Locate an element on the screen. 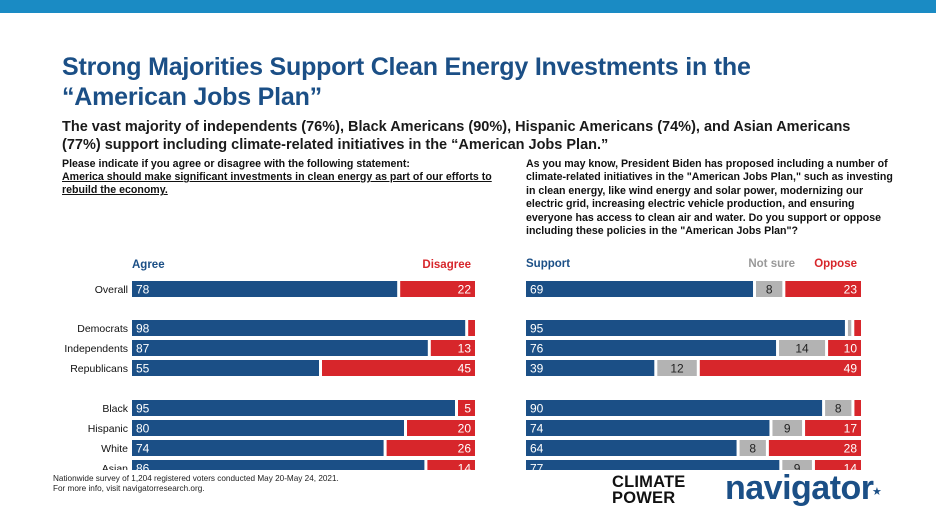 The height and width of the screenshot is (528, 936). agree-chart-legend-agree: Agree is located at coordinates (148, 265).